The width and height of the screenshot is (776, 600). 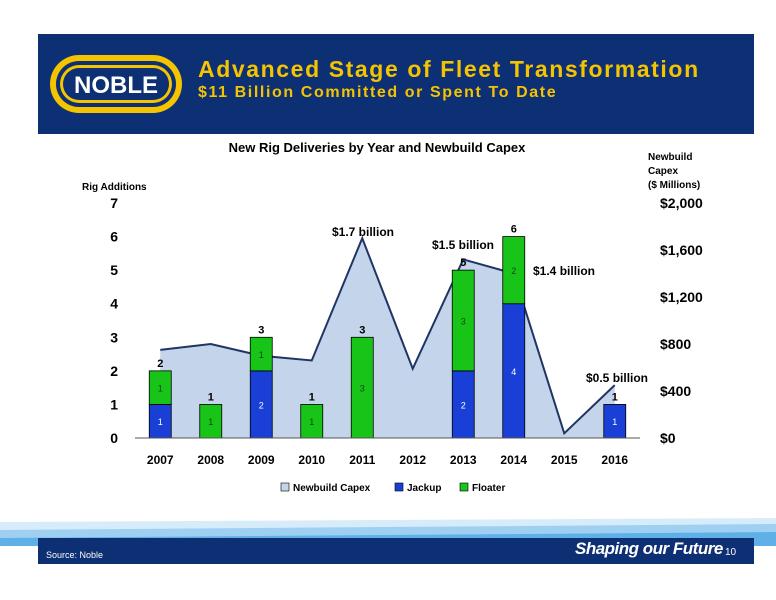 What do you see at coordinates (649, 548) in the screenshot?
I see `tagline: Shaping our Future` at bounding box center [649, 548].